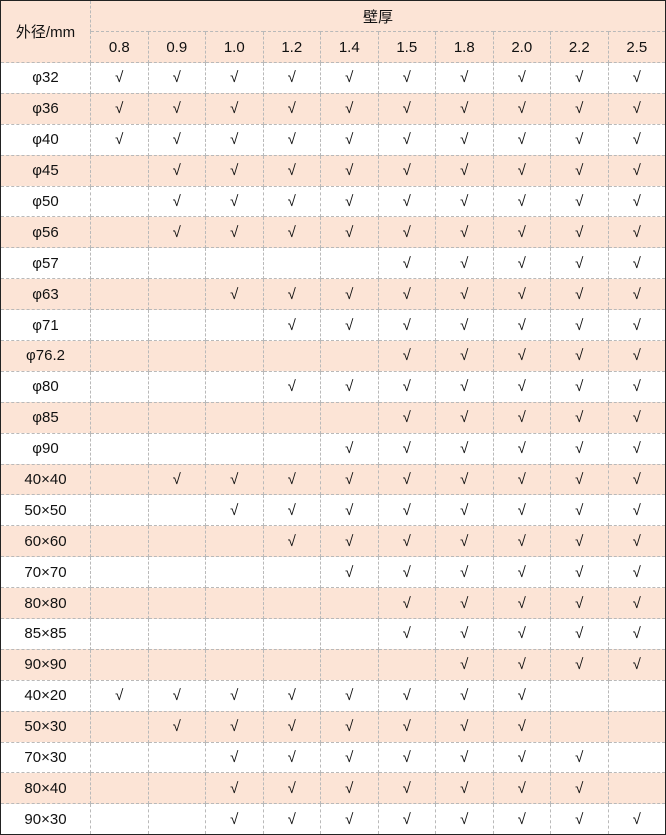 The height and width of the screenshot is (835, 666). What do you see at coordinates (333, 108) in the screenshot?
I see `table-row: φ36 √ √ √ √ √ √ √ √ √ √` at bounding box center [333, 108].